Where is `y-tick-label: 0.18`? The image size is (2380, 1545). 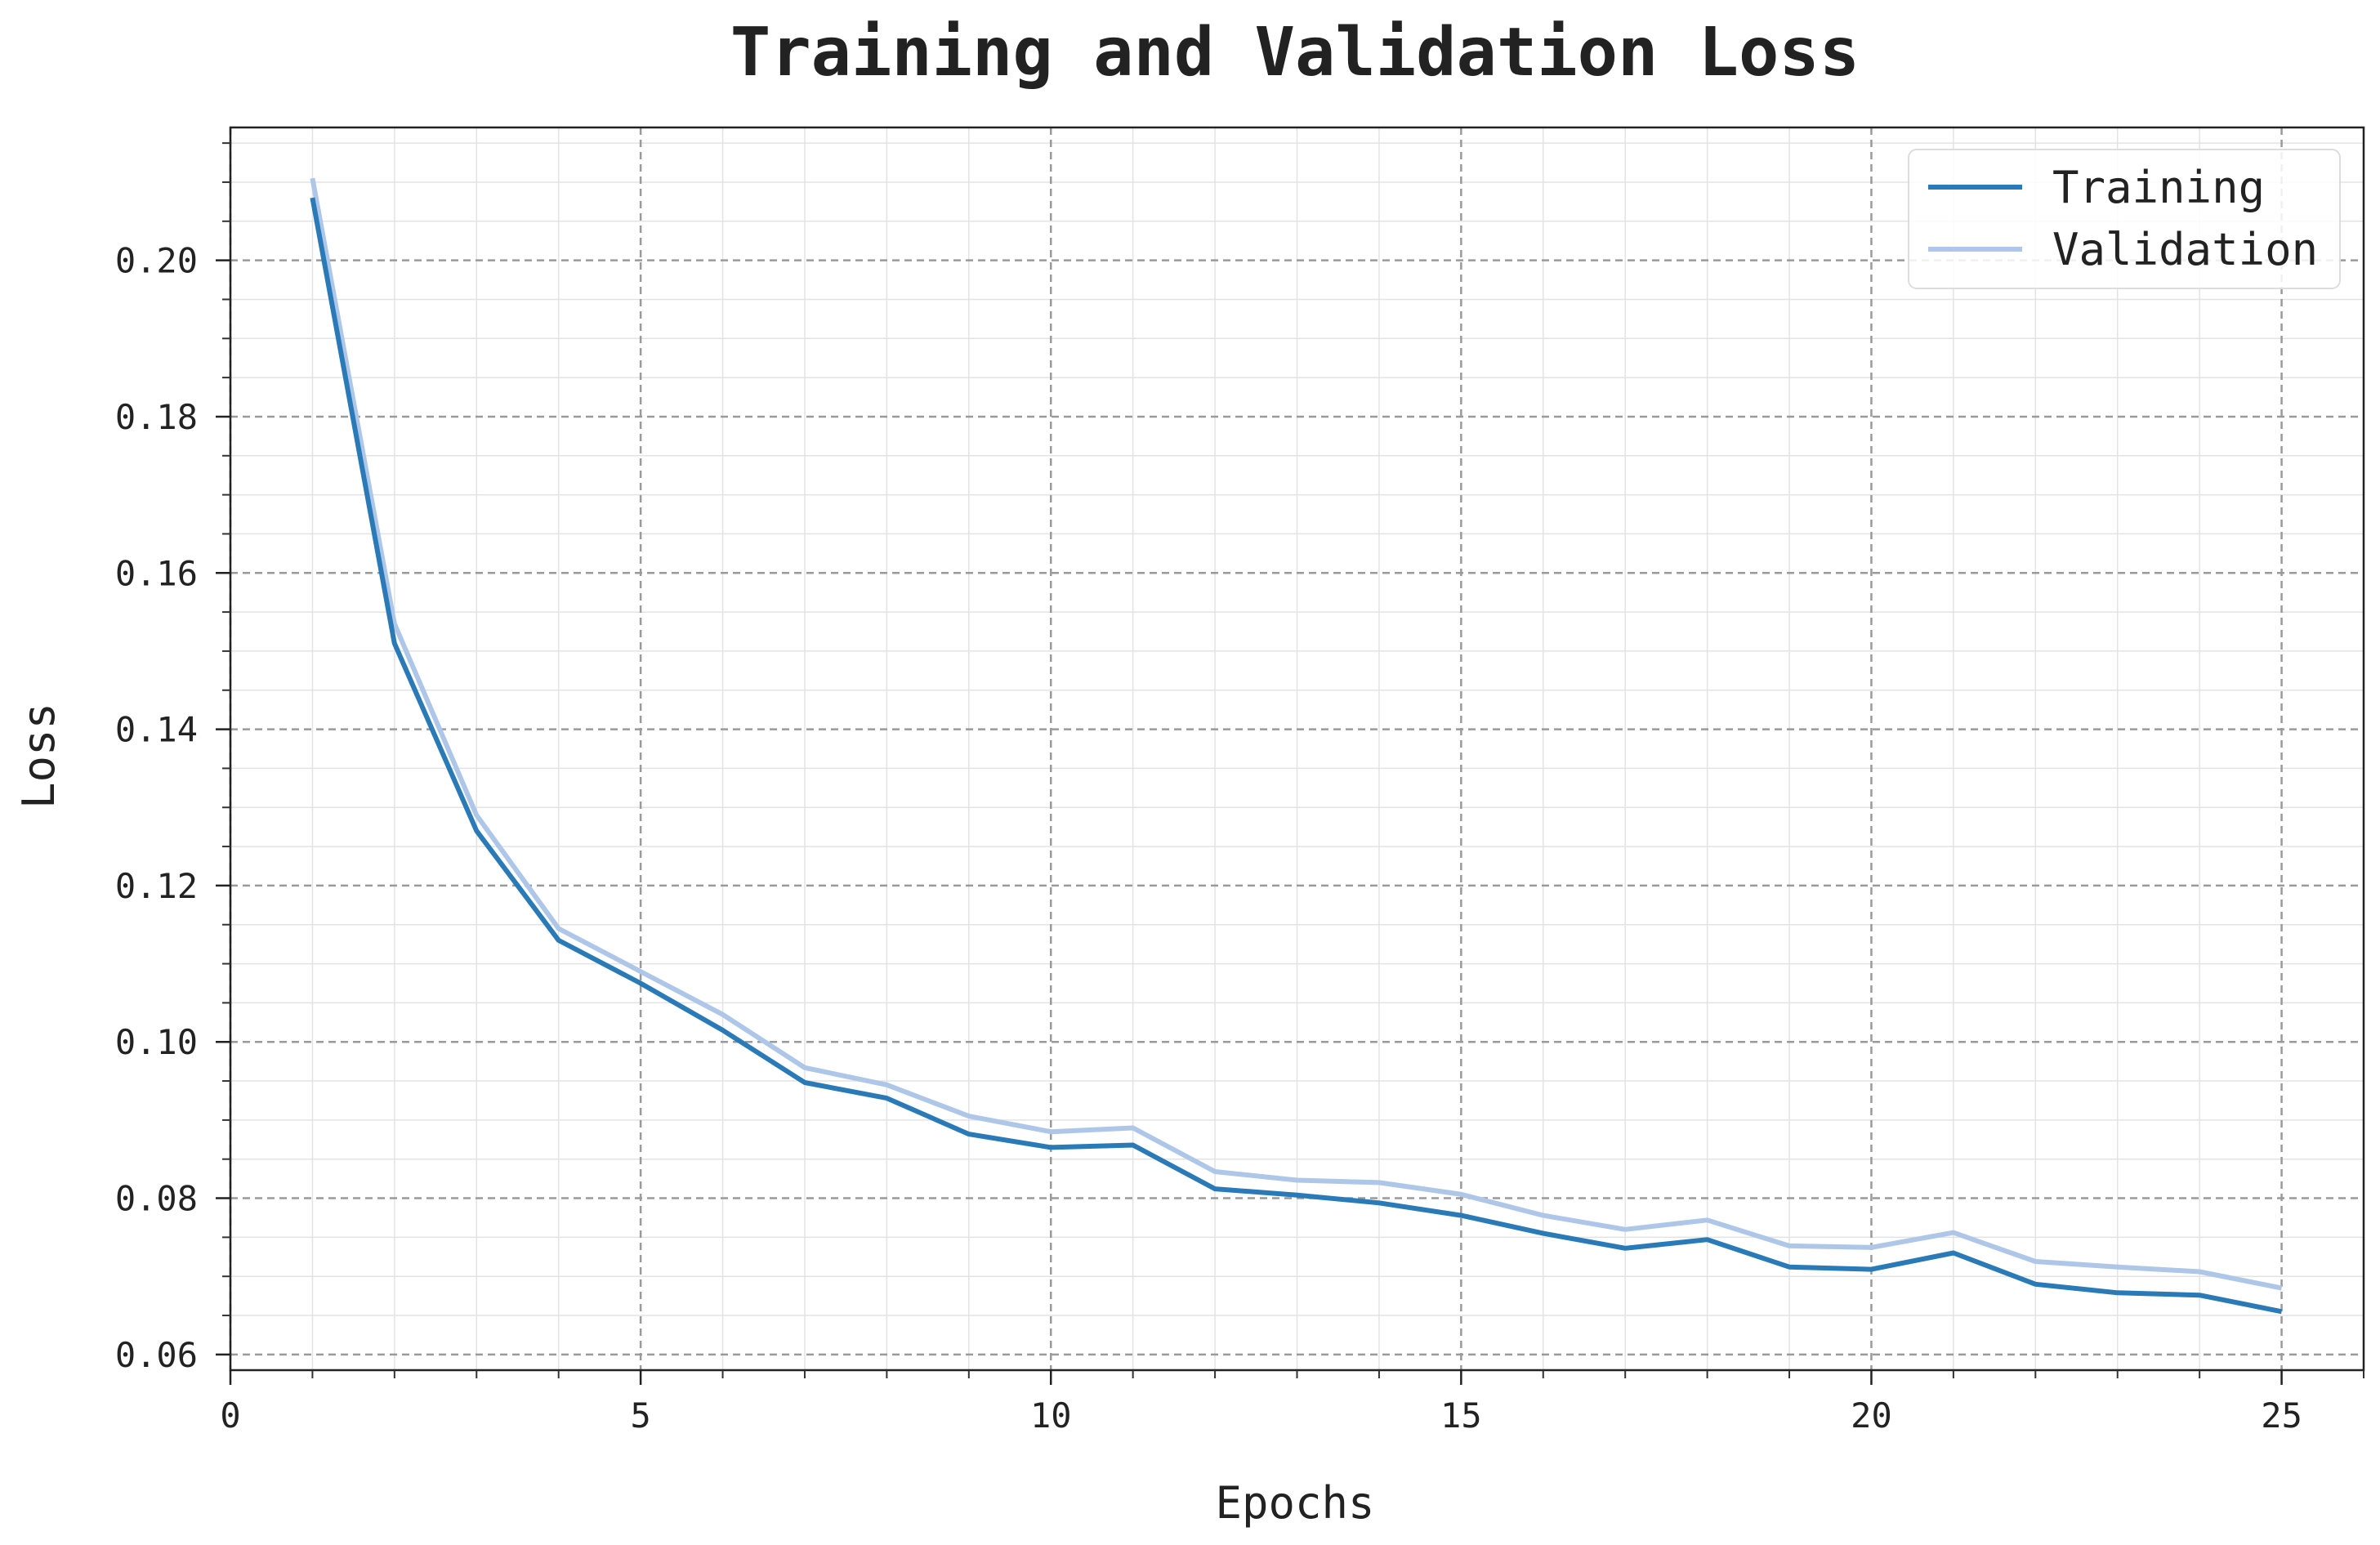
y-tick-label: 0.18 is located at coordinates (157, 417).